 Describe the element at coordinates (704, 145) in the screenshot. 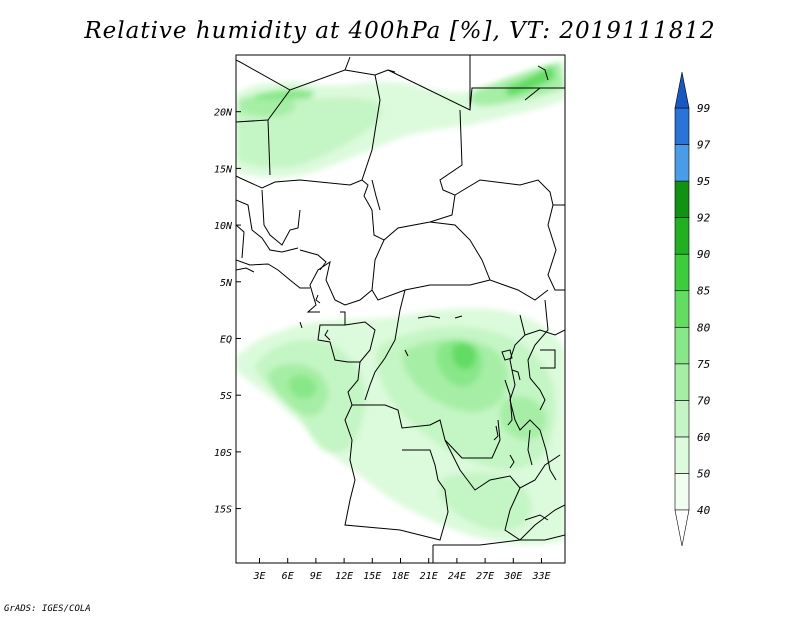

I see `colorbar-label: 97` at that location.